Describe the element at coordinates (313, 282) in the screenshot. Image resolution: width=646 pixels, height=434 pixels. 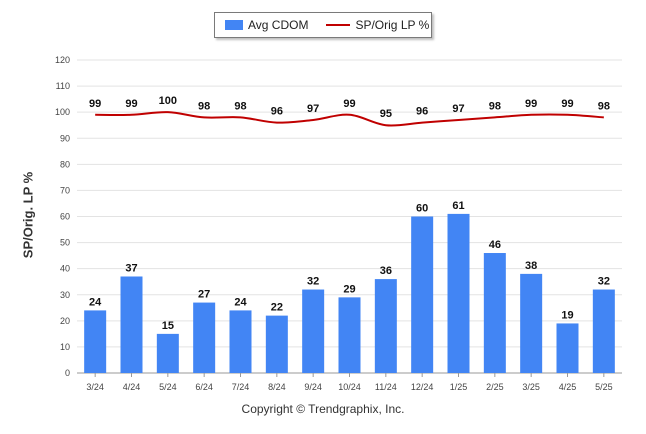
I see `bar-value-label-9/24: 32` at that location.